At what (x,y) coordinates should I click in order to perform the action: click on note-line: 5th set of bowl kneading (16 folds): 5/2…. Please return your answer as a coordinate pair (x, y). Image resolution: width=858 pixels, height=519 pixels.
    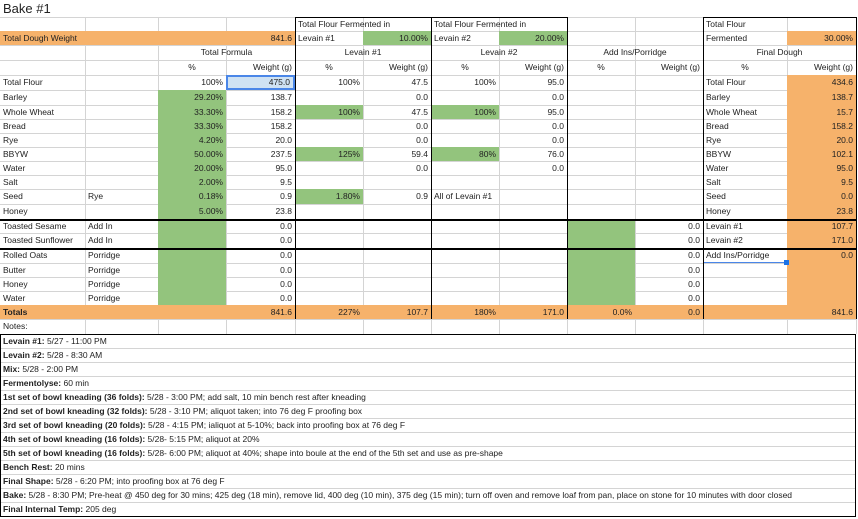
    Looking at the image, I should click on (428, 453).